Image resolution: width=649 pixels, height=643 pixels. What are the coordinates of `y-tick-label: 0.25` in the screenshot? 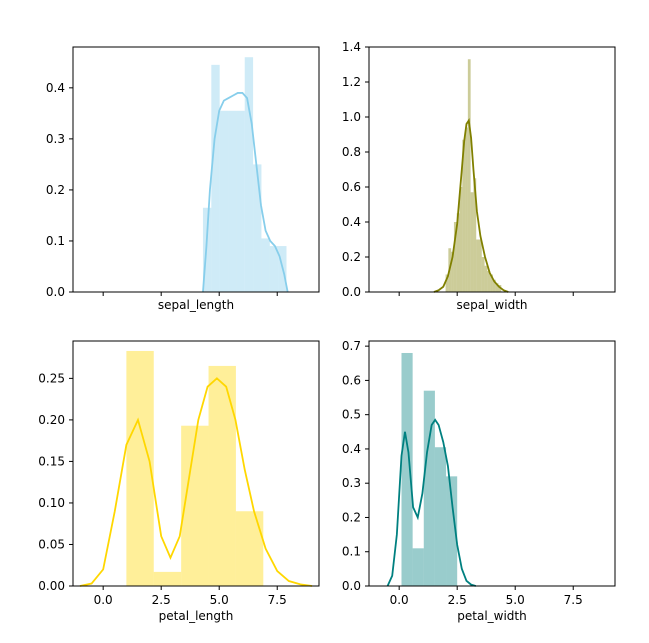 It's located at (51, 378).